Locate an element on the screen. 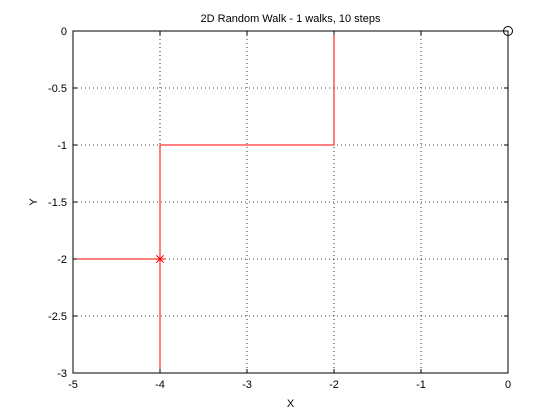 This screenshot has height=420, width=560. x-tick-label: -1 is located at coordinates (421, 385).